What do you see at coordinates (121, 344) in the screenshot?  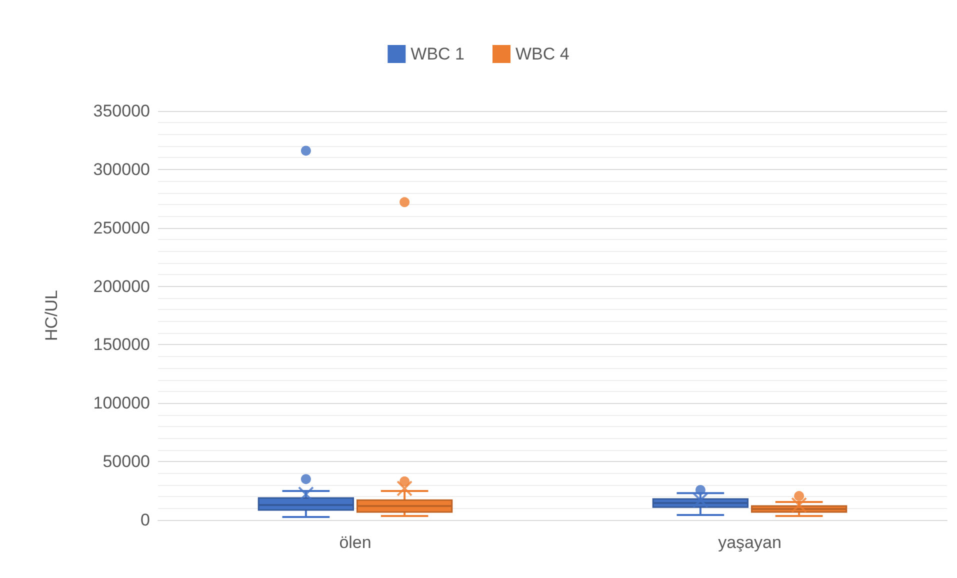 I see `y-tick-label: 150000` at bounding box center [121, 344].